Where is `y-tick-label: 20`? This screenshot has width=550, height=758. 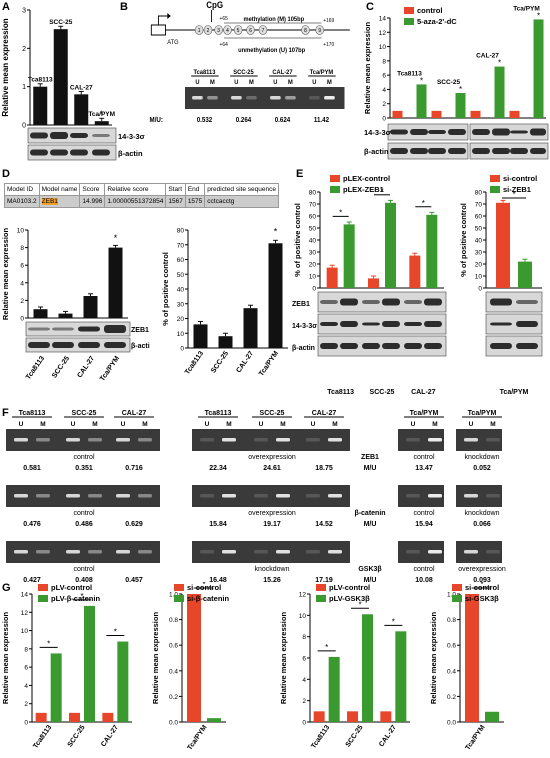
y-tick-label: 20 is located at coordinates (181, 319).